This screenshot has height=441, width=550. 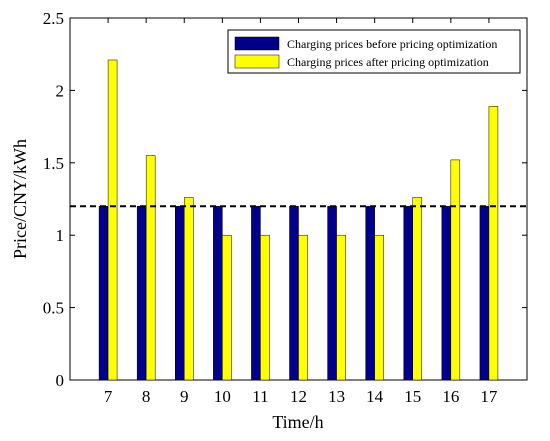 I want to click on legend-swatch-before, so click(x=257, y=43).